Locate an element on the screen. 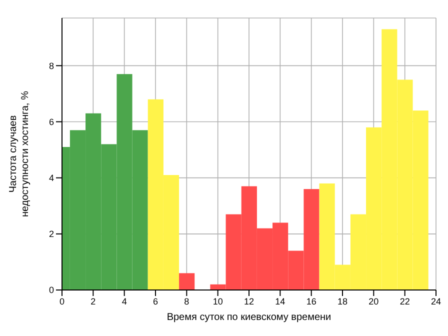  x-tick-label: 14 is located at coordinates (280, 301).